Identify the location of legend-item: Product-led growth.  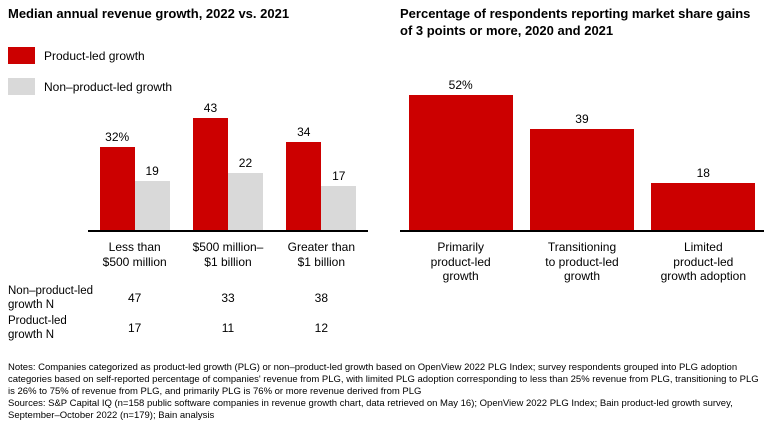
(90, 55).